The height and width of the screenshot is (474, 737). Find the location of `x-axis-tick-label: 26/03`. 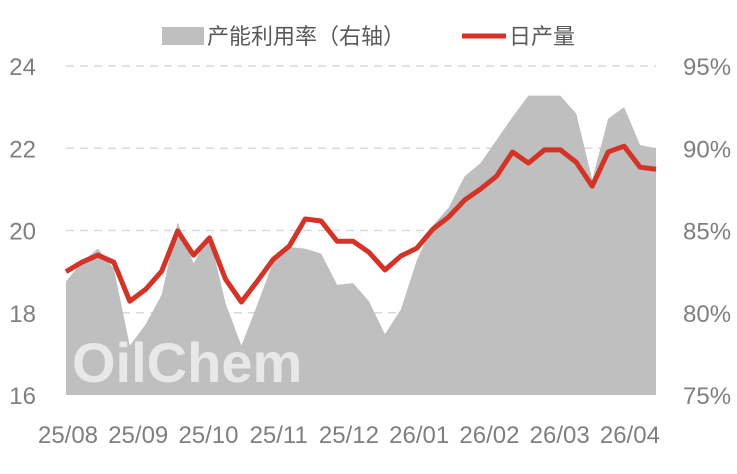

x-axis-tick-label: 26/03 is located at coordinates (560, 435).